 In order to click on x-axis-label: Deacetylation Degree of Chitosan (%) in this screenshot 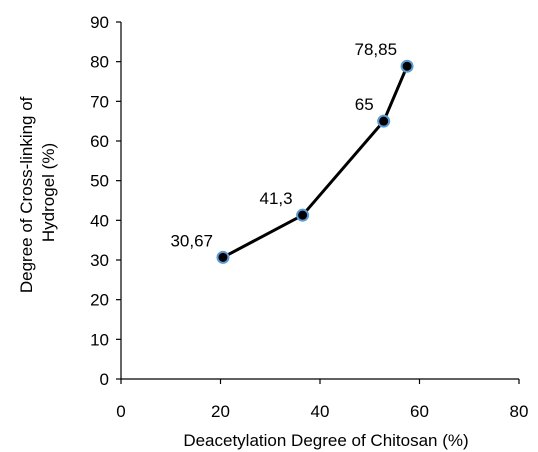, I will do `click(325, 440)`.